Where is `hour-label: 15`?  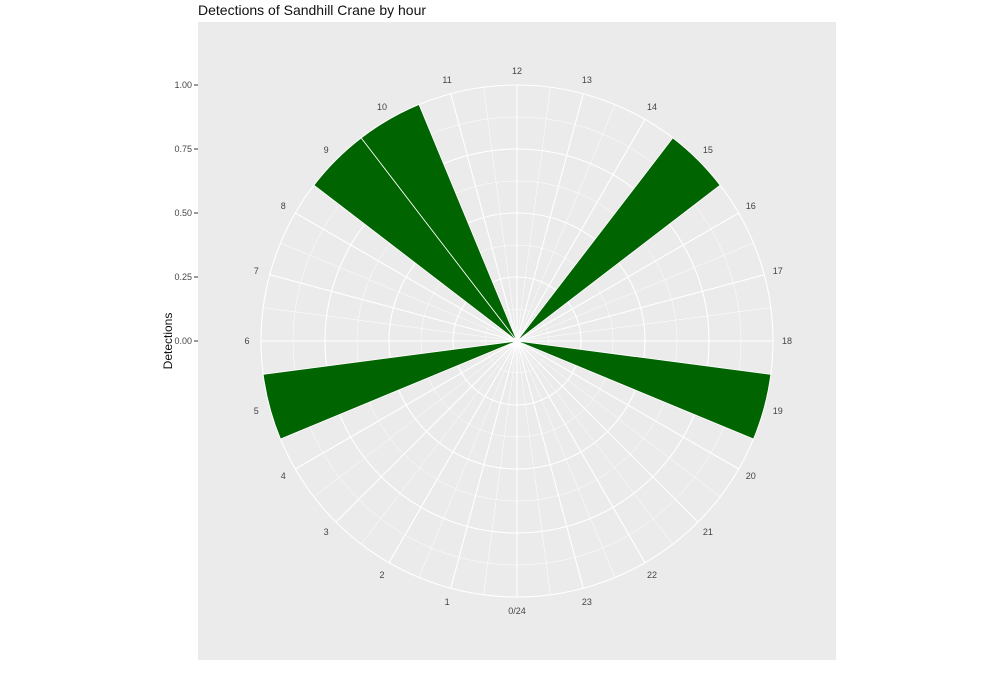 hour-label: 15 is located at coordinates (708, 150).